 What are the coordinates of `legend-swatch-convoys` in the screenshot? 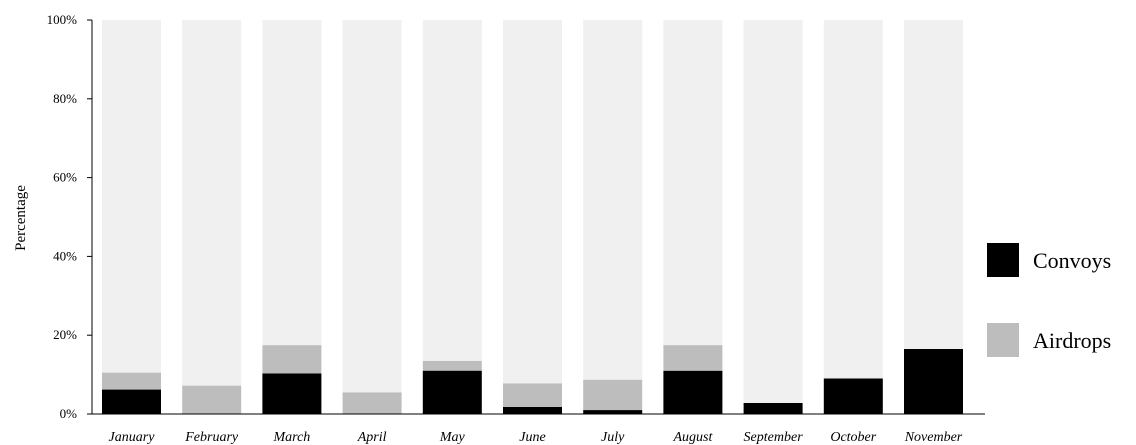 It's located at (1003, 260).